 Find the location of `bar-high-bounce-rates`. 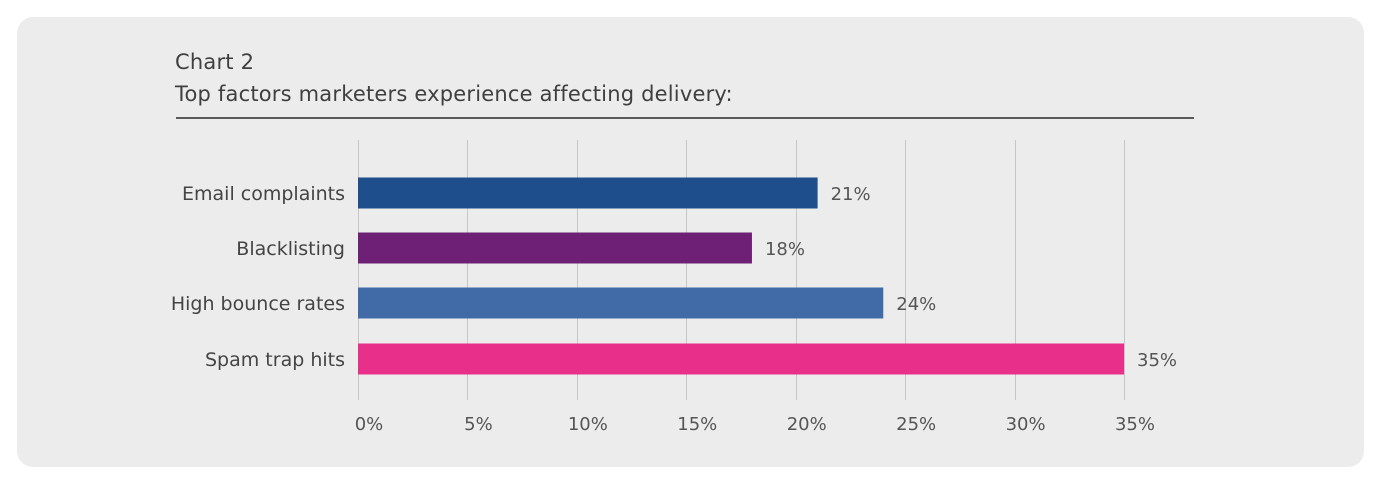

bar-high-bounce-rates is located at coordinates (621, 303).